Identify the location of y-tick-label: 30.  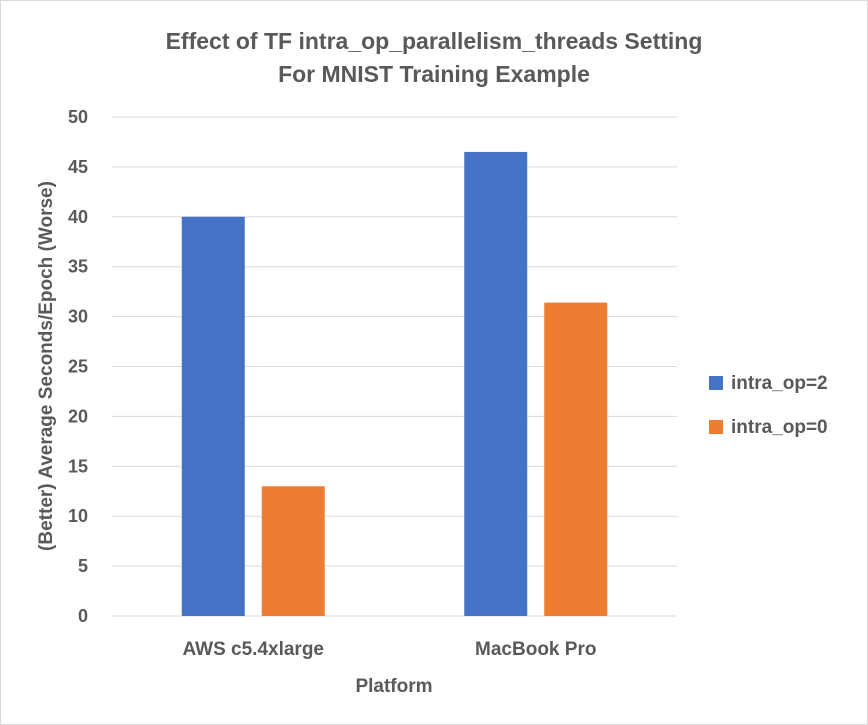
(78, 317).